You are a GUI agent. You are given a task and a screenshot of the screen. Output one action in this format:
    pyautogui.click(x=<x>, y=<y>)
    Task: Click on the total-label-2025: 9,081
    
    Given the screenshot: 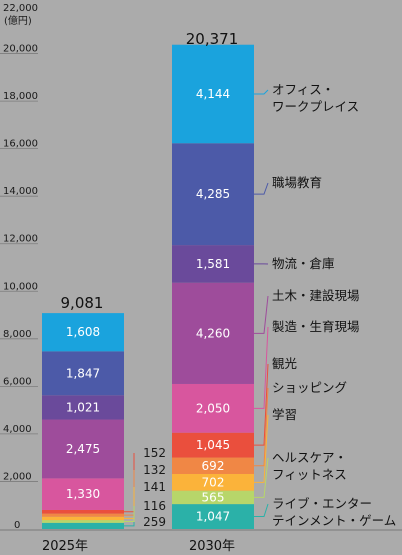 What is the action you would take?
    pyautogui.click(x=82, y=303)
    